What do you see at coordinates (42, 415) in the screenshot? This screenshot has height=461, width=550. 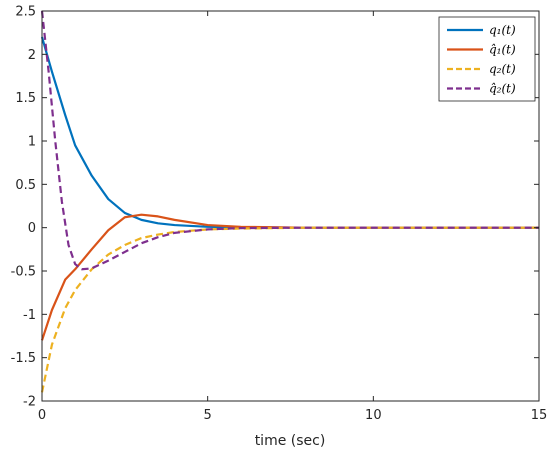 I see `x-tick-label: 0` at bounding box center [42, 415].